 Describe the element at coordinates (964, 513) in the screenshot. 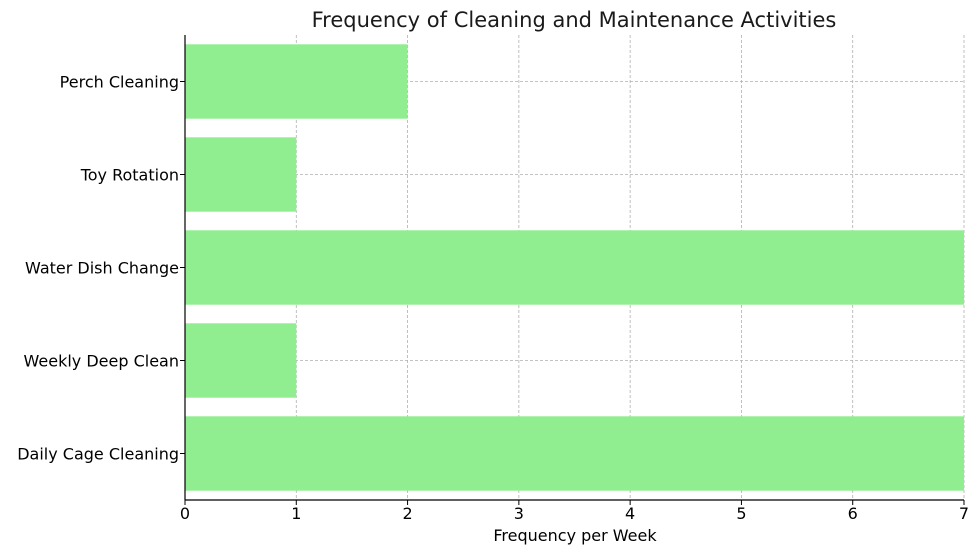

I see `x-tick-label: 7` at that location.